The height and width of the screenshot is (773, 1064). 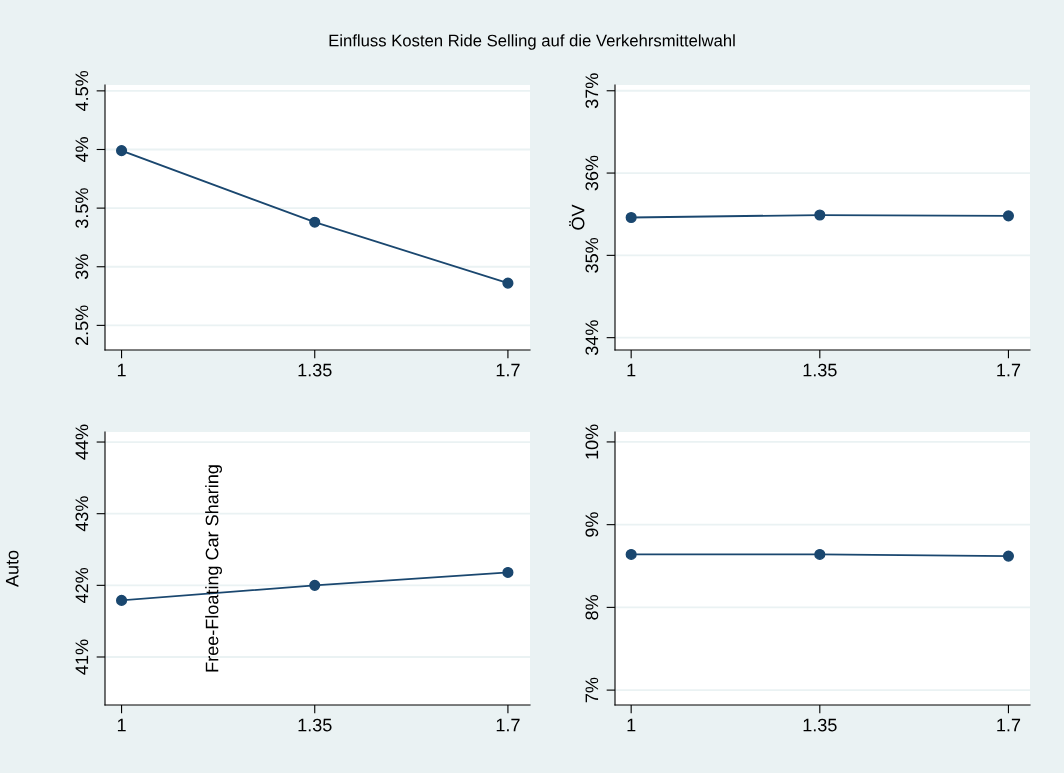 What do you see at coordinates (82, 514) in the screenshot?
I see `y-tick-label: 43%` at bounding box center [82, 514].